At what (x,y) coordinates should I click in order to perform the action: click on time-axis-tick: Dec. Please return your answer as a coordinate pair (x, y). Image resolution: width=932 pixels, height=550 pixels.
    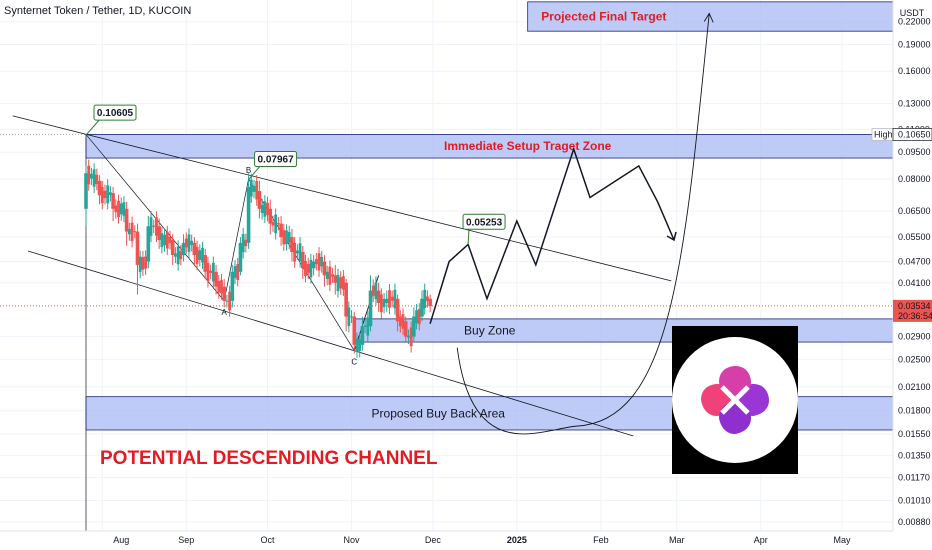
    Looking at the image, I should click on (433, 540).